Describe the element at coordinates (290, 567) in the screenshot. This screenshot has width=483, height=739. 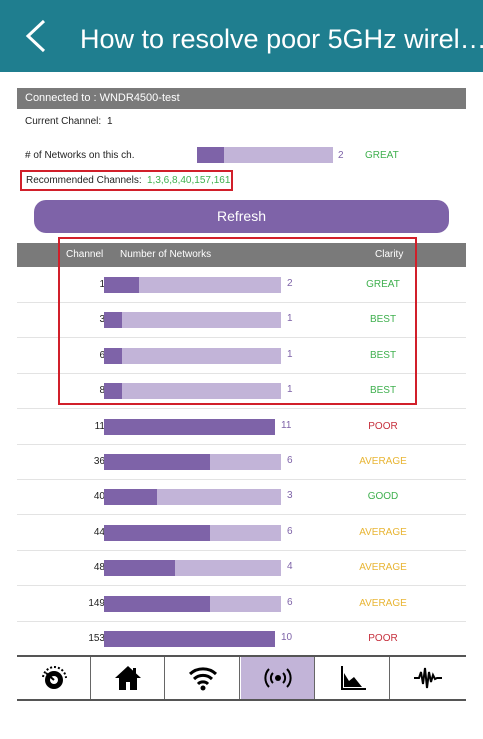
I see `networks-count: 4` at that location.